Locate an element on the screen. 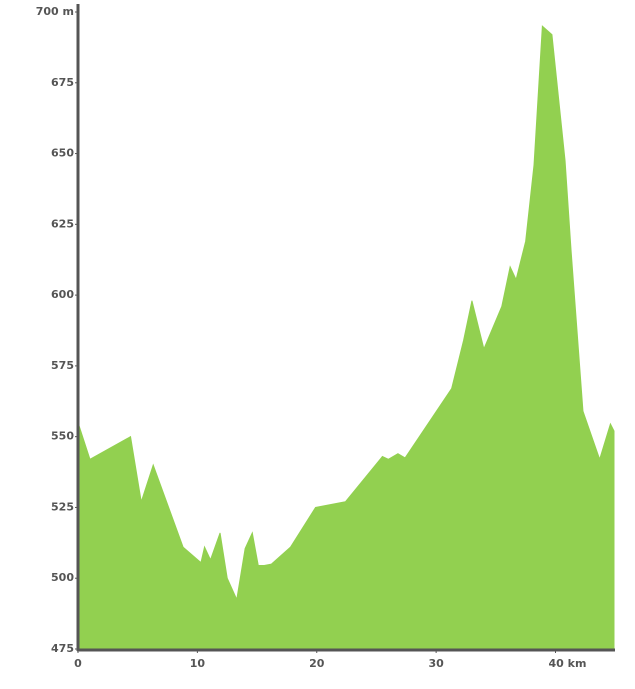 Image resolution: width=635 pixels, height=689 pixels. y-tick-label: 525 is located at coordinates (62, 506).